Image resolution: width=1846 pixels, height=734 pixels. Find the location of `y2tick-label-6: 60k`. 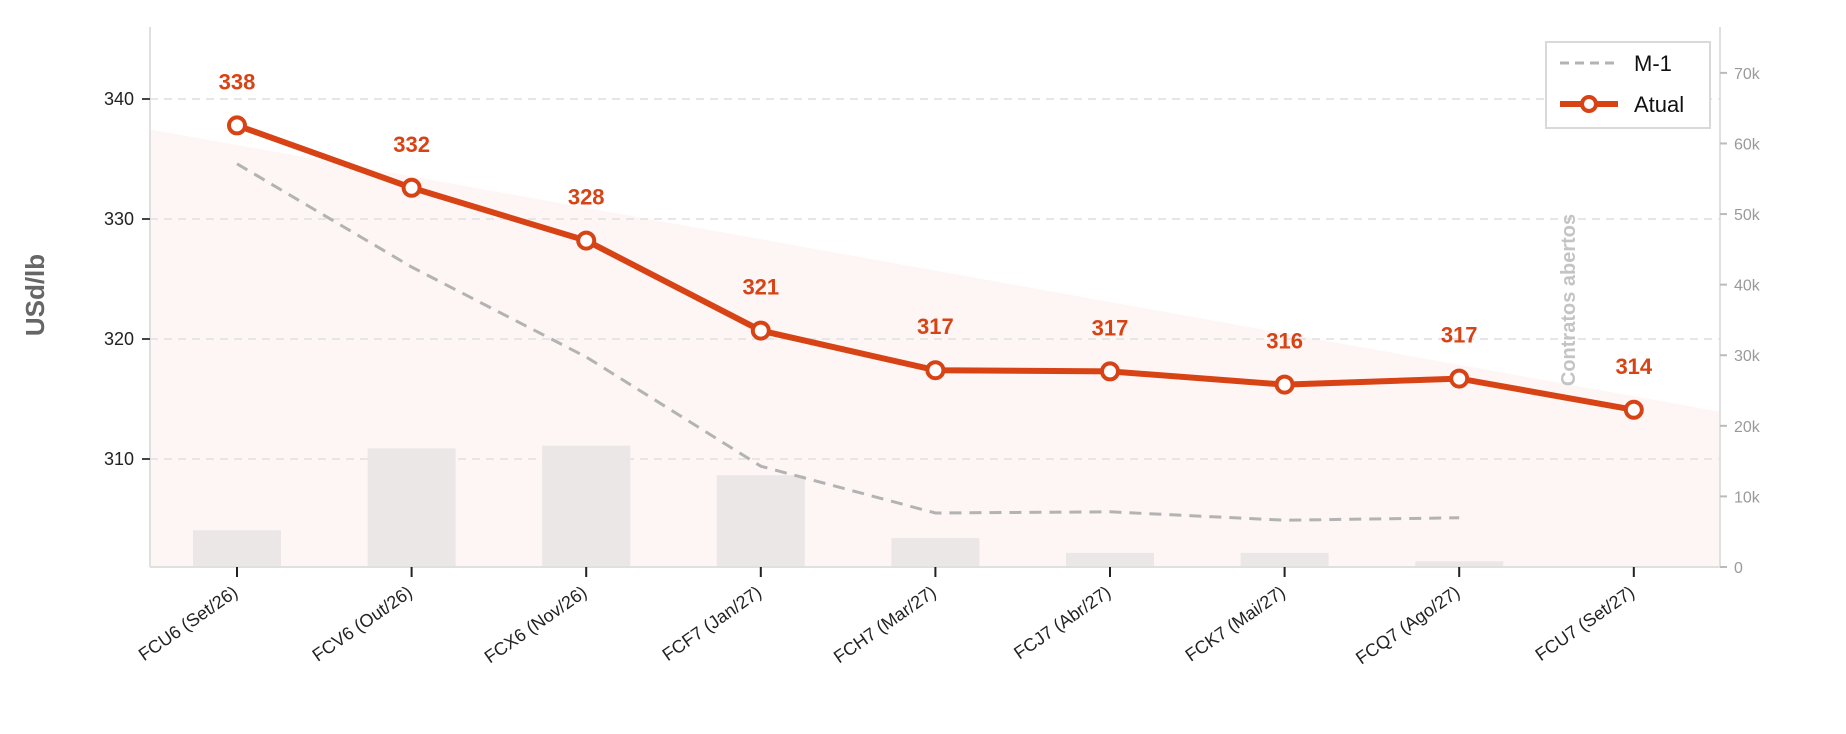

y2tick-label-6: 60k is located at coordinates (1747, 144).